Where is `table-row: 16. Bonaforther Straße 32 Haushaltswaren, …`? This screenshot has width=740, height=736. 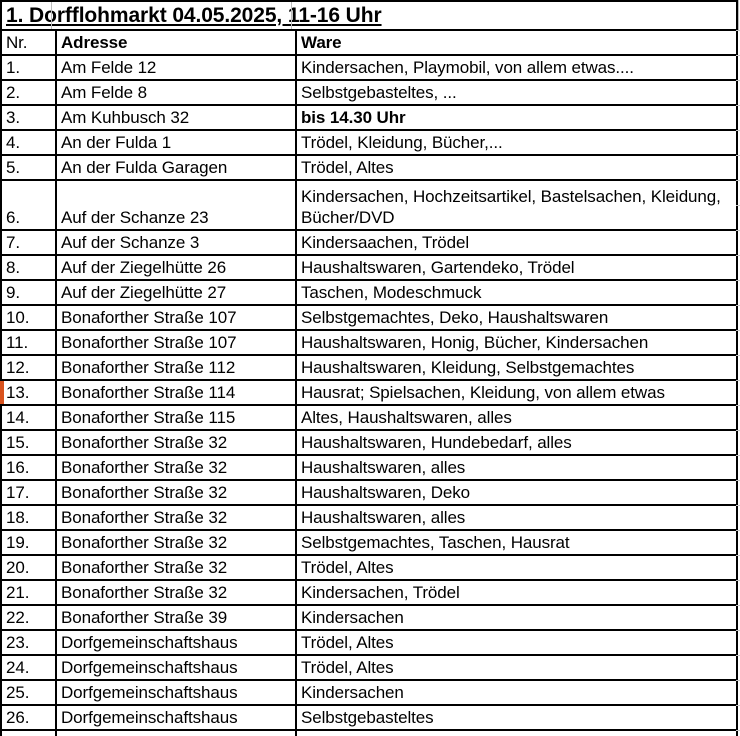
table-row: 16. Bonaforther Straße 32 Haushaltswaren, … is located at coordinates (369, 467).